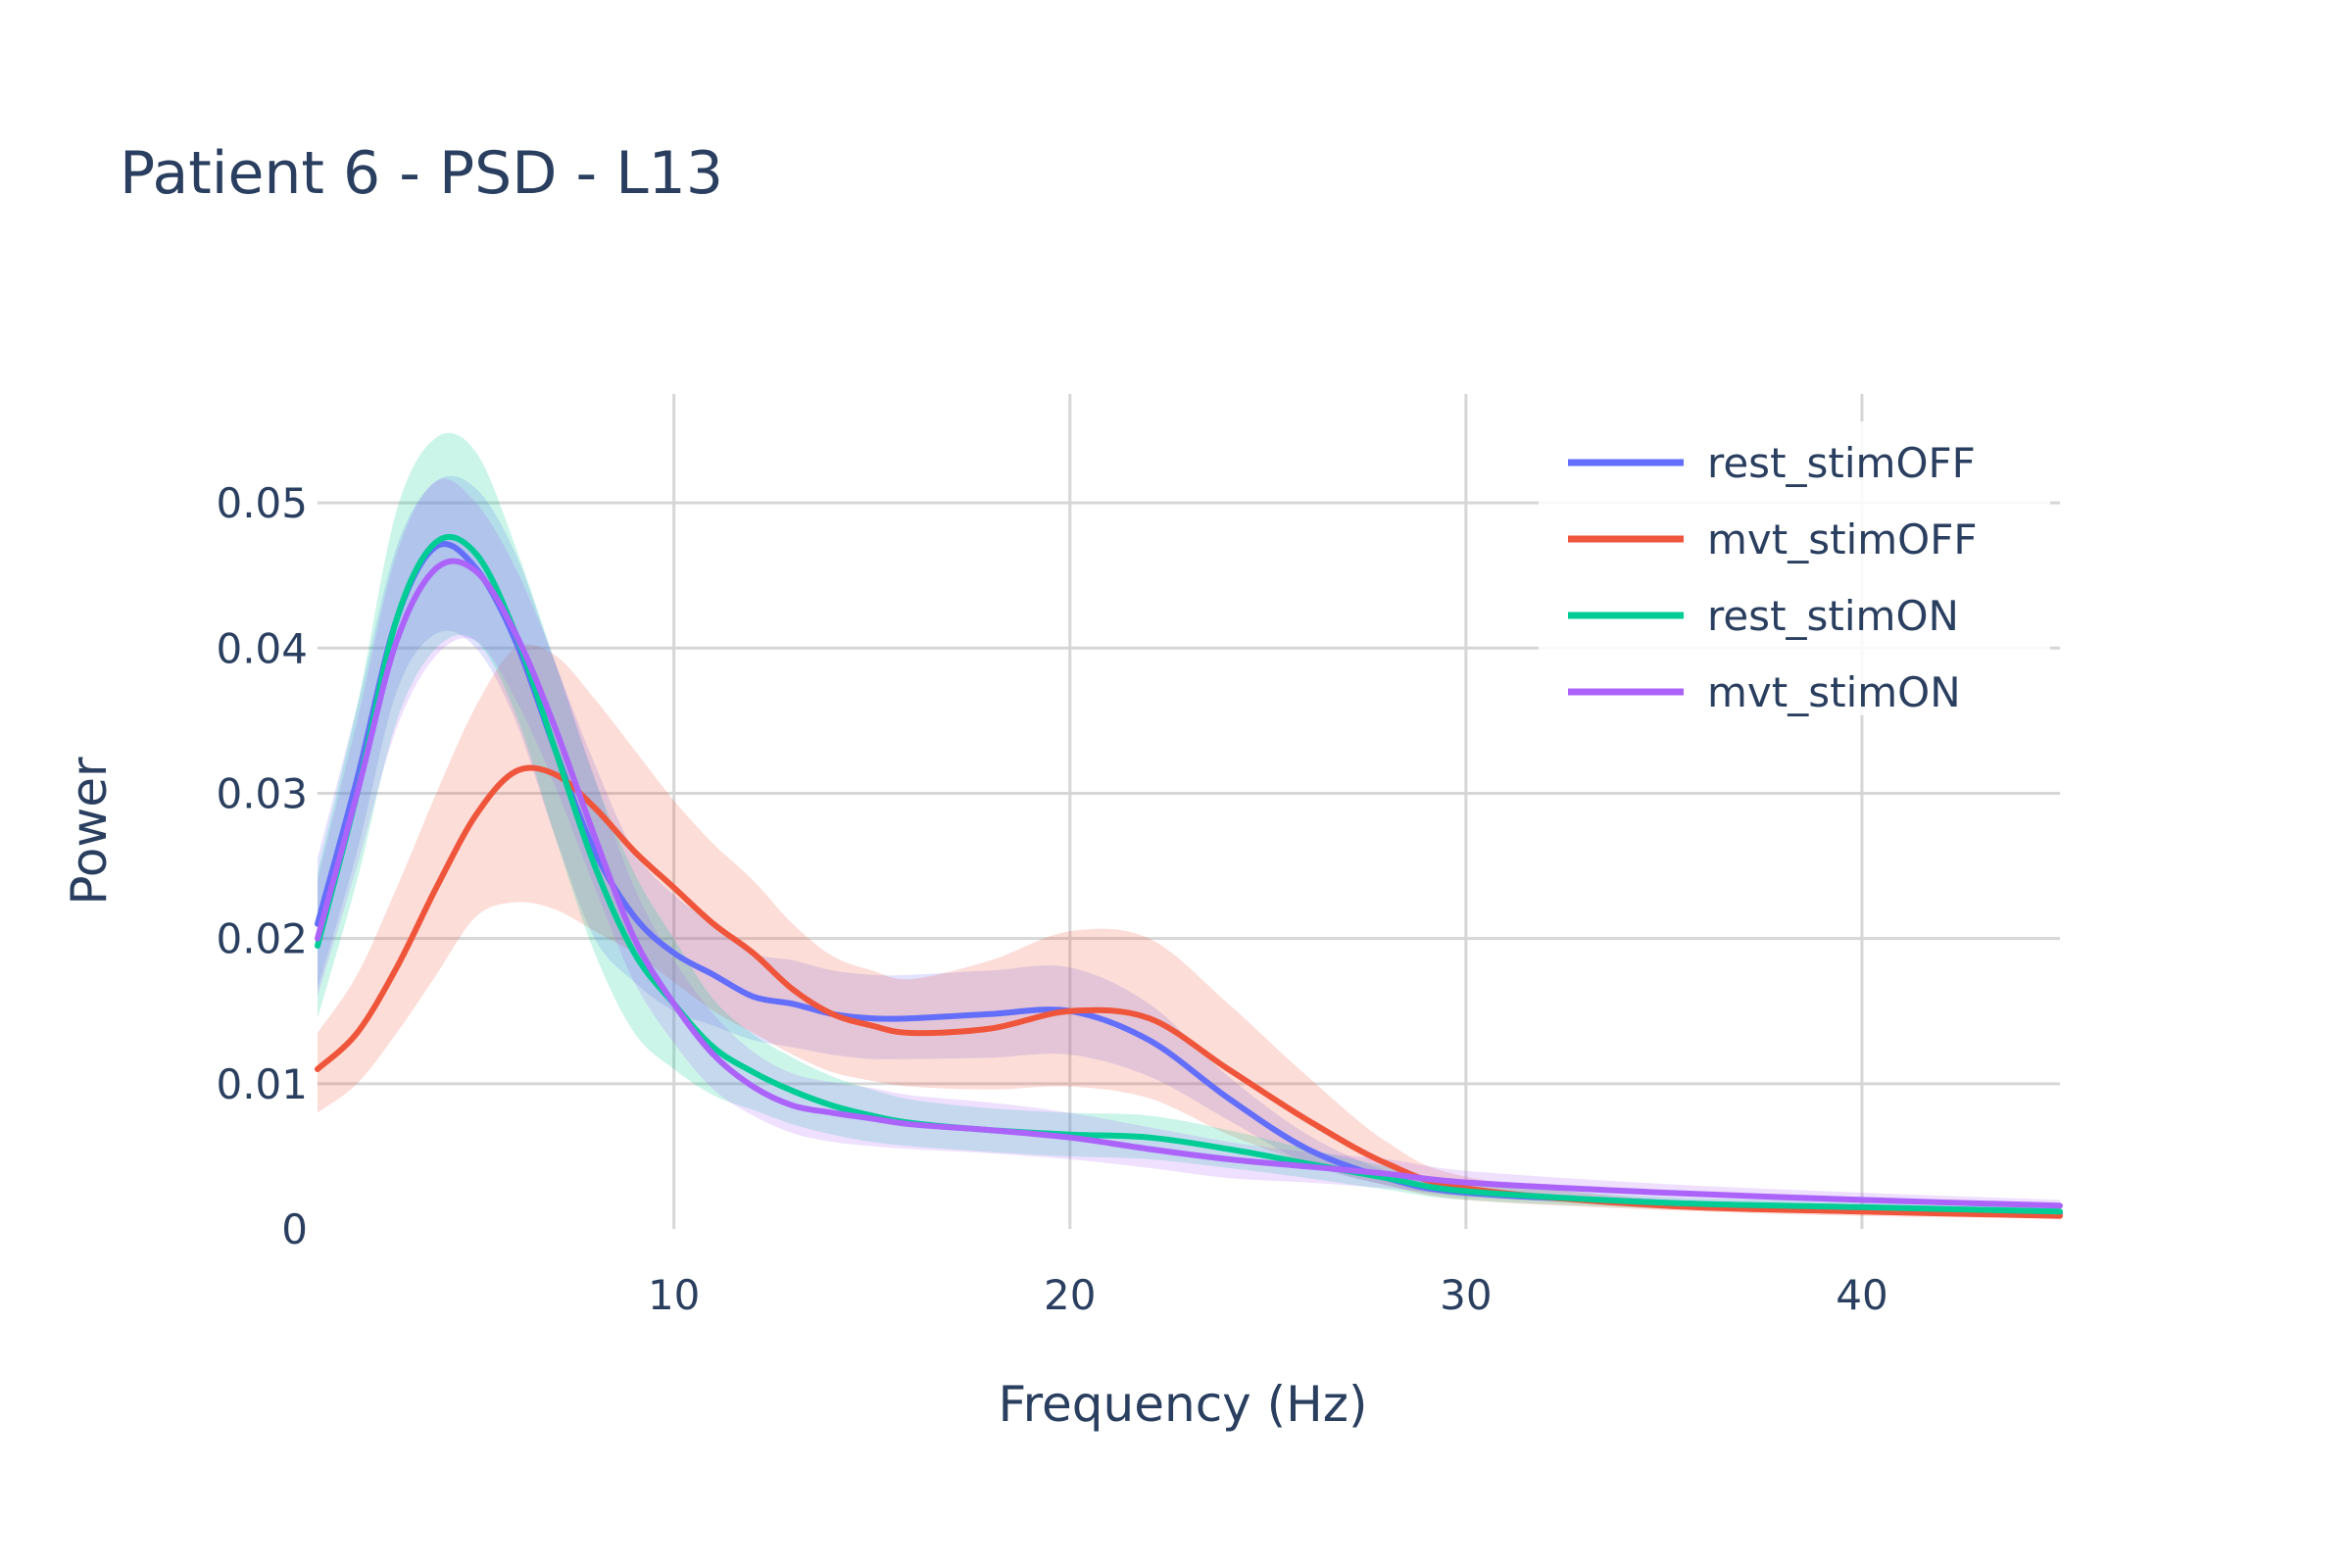  I want to click on x-tick-label: 40, so click(1861, 1295).